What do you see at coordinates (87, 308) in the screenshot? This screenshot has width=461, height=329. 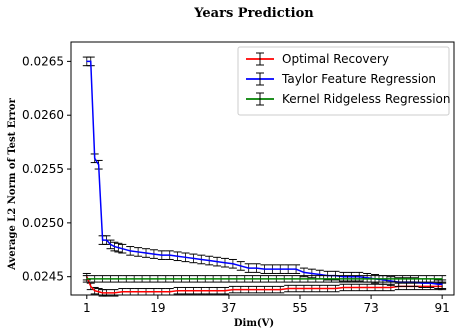 I see `x-tick-label: 1` at bounding box center [87, 308].